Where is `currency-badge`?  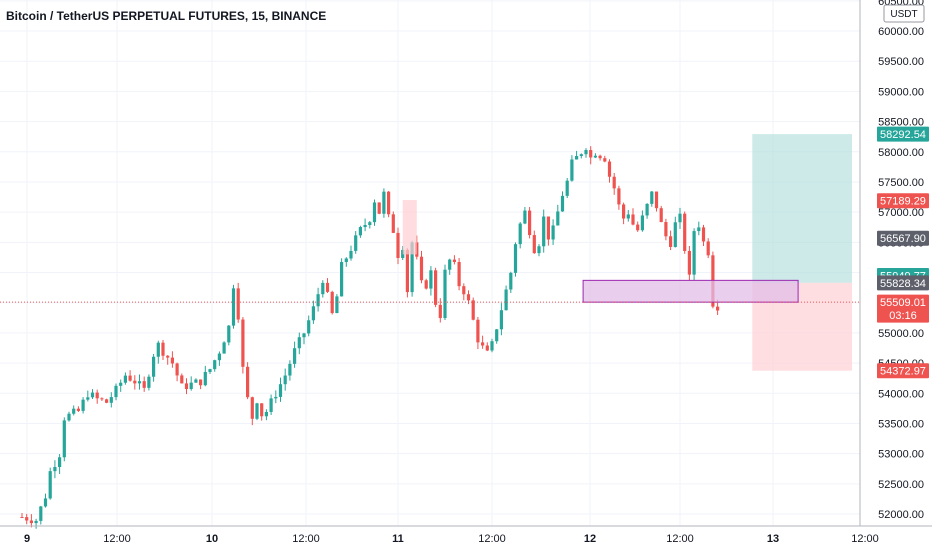
currency-badge is located at coordinates (904, 13).